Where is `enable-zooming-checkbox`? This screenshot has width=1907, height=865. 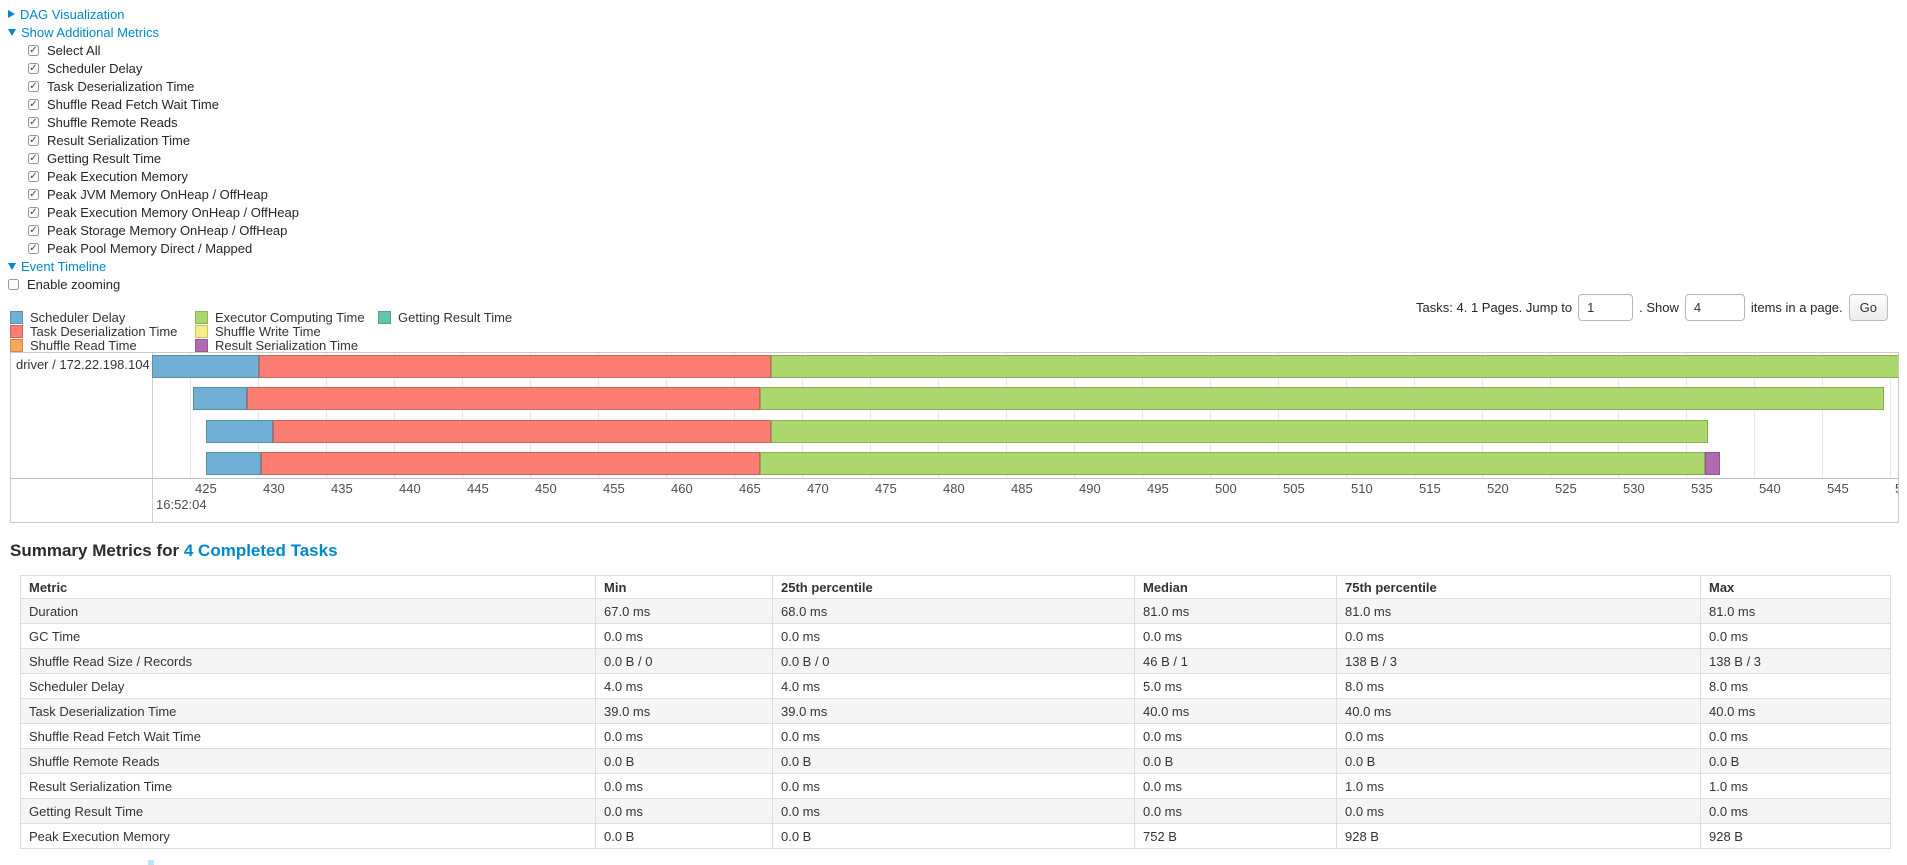 enable-zooming-checkbox is located at coordinates (13, 284).